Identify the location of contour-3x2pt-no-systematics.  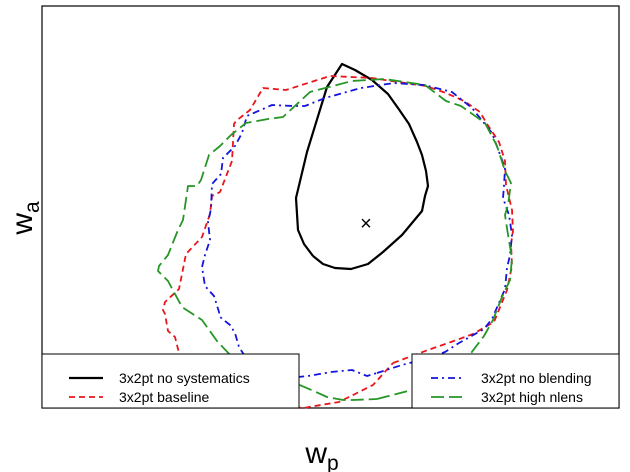
(362, 166).